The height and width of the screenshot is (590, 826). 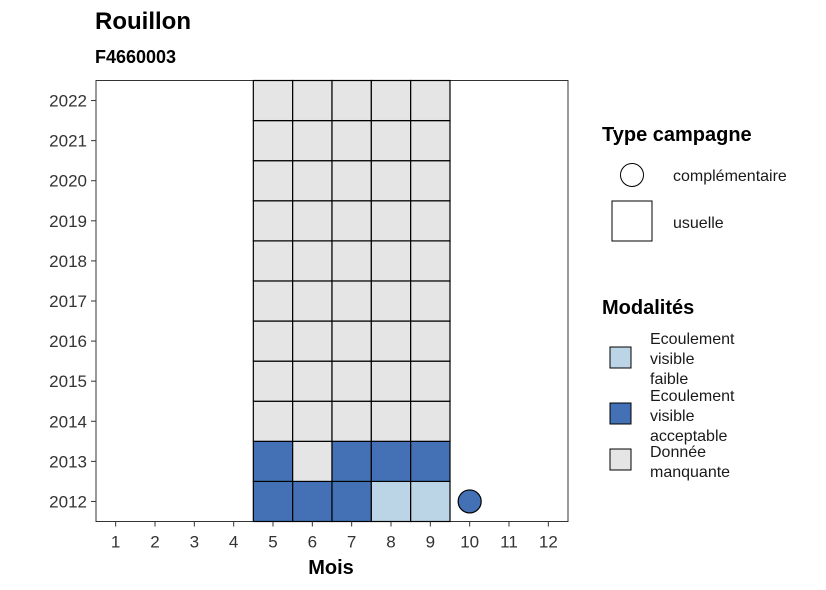 What do you see at coordinates (620, 413) in the screenshot?
I see `legend-swatch-acceptable` at bounding box center [620, 413].